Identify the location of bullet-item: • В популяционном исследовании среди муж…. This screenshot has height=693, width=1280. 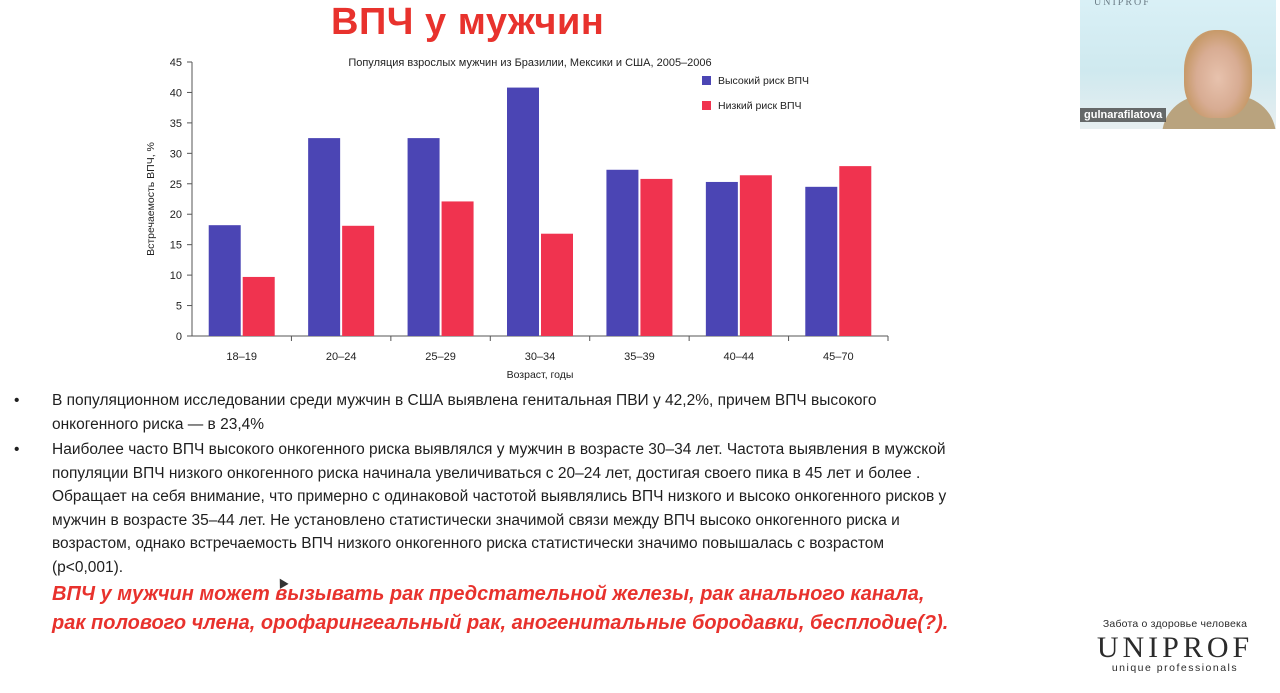
(484, 412).